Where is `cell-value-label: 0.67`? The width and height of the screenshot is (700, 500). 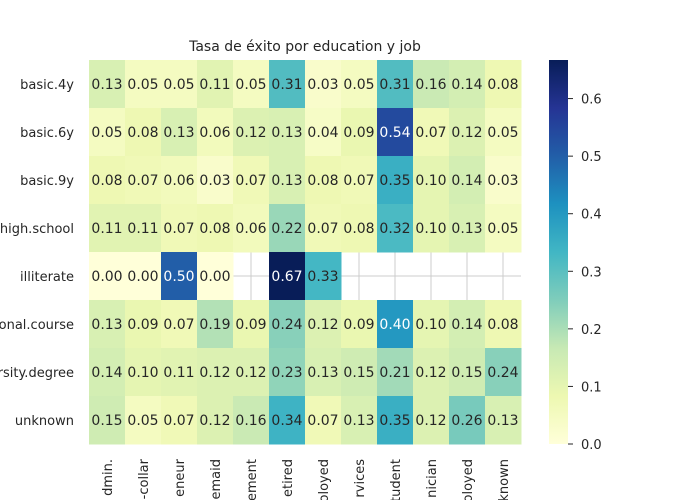 cell-value-label: 0.67 is located at coordinates (286, 277).